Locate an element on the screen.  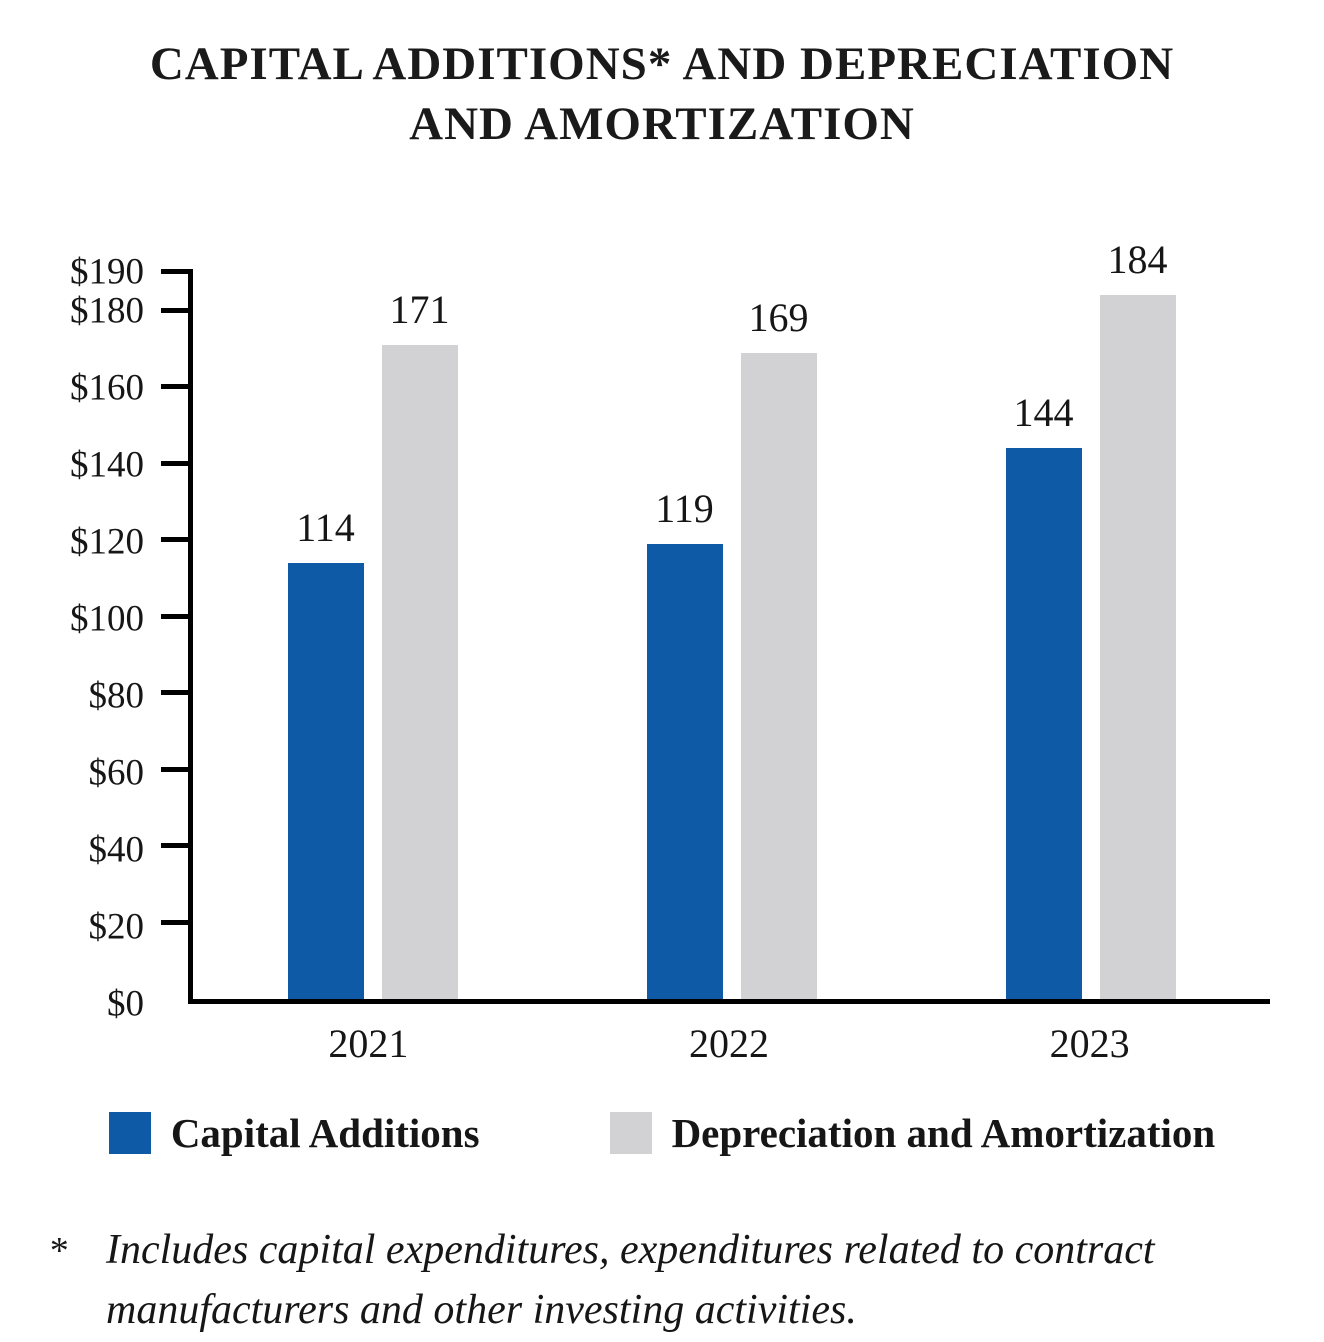
legend-item-capital-additions: Capital Additions is located at coordinates (294, 1133).